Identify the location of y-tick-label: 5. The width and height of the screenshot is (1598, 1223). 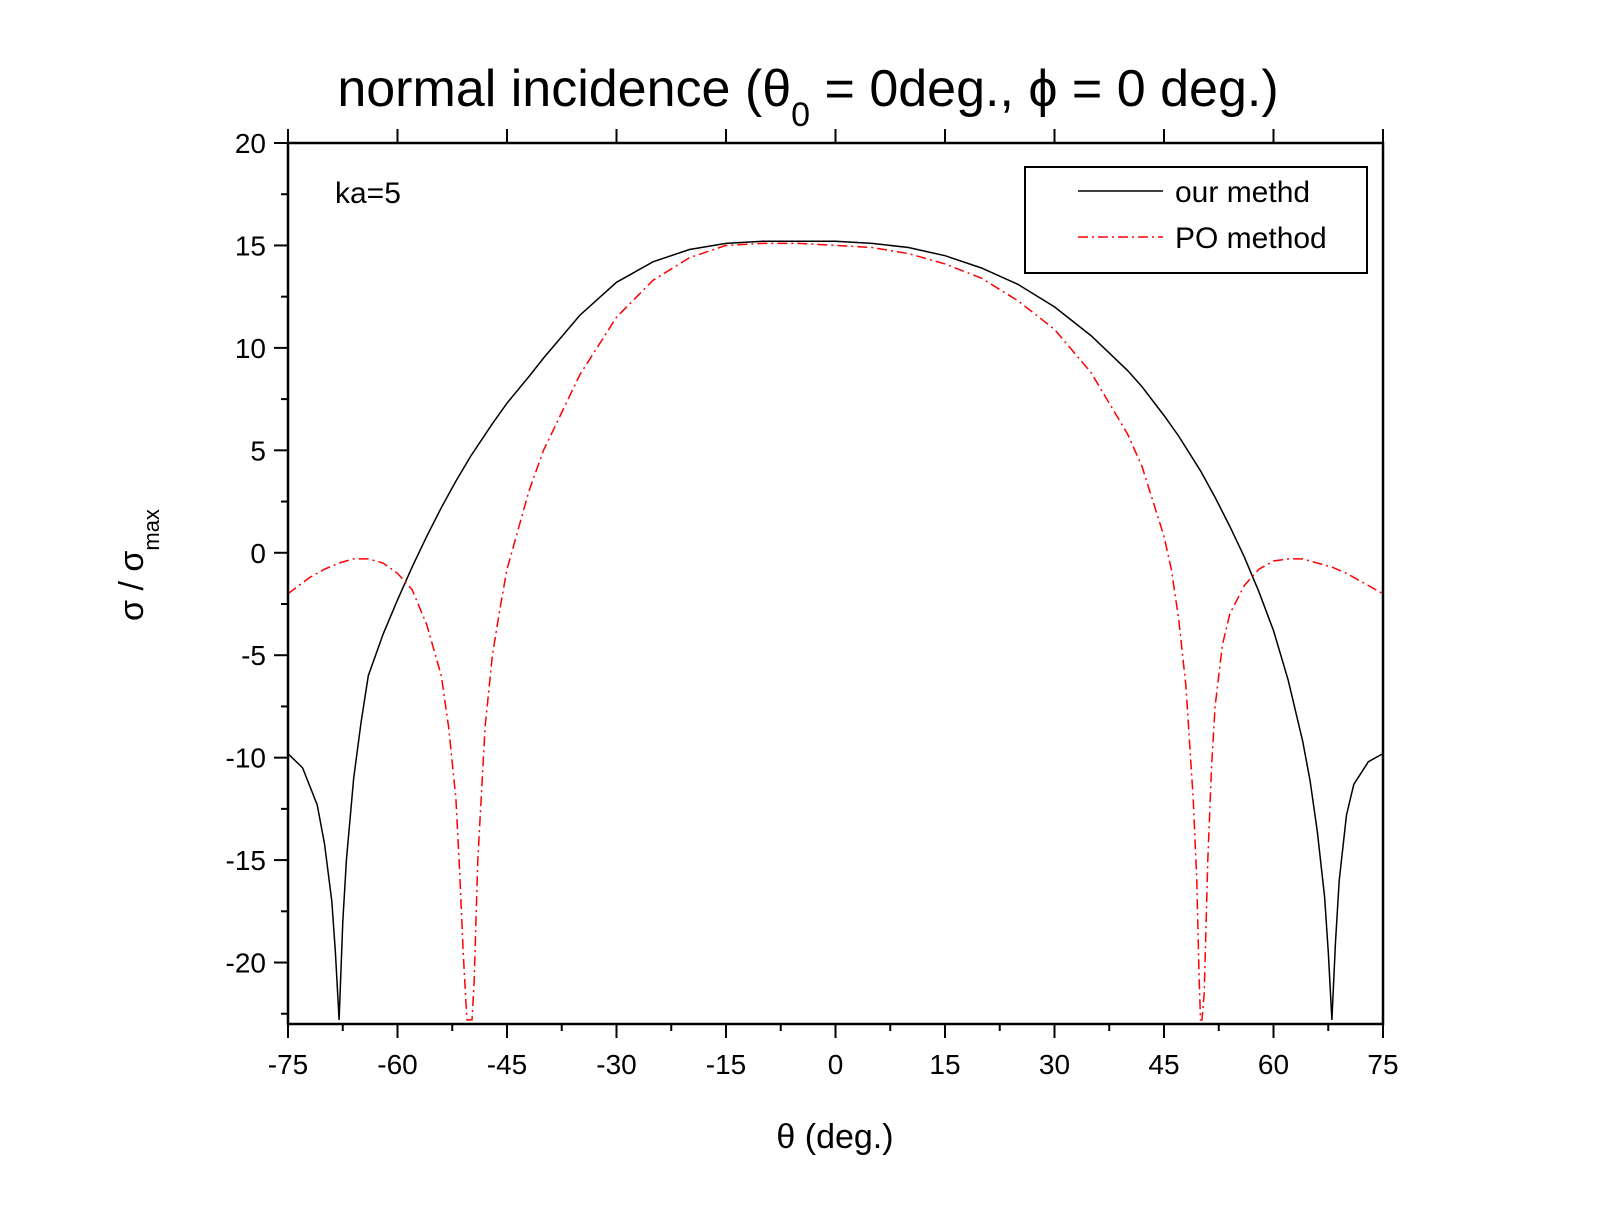
(258, 450).